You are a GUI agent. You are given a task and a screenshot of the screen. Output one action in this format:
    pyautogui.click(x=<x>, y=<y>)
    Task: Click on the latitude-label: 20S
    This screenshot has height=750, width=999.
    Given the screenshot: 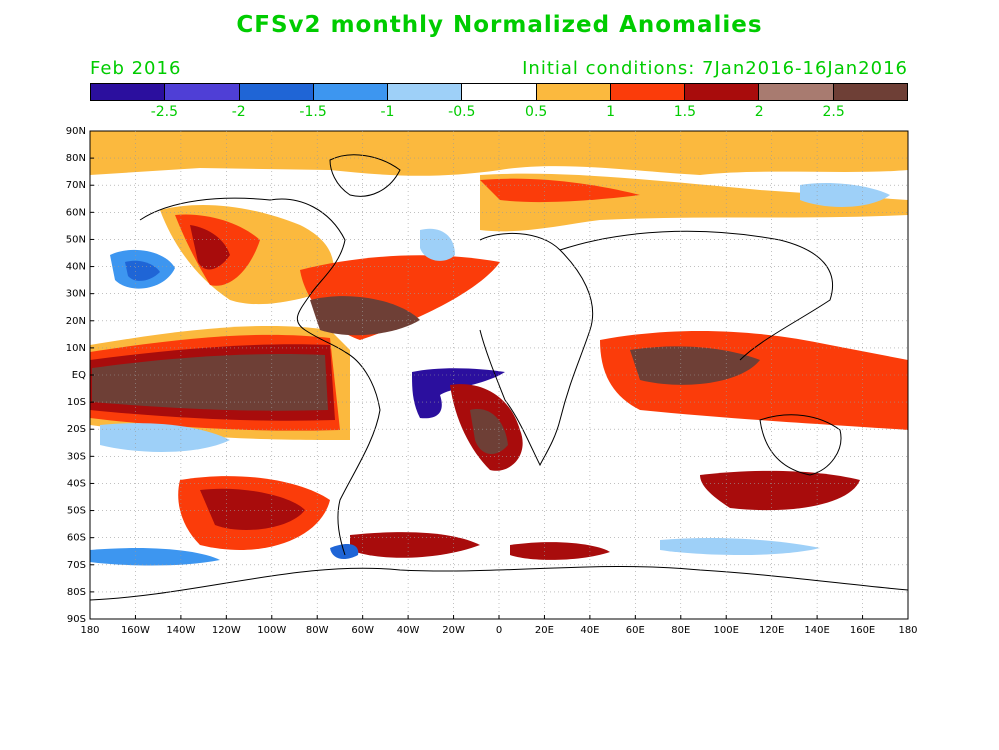 What is the action you would take?
    pyautogui.click(x=76, y=429)
    